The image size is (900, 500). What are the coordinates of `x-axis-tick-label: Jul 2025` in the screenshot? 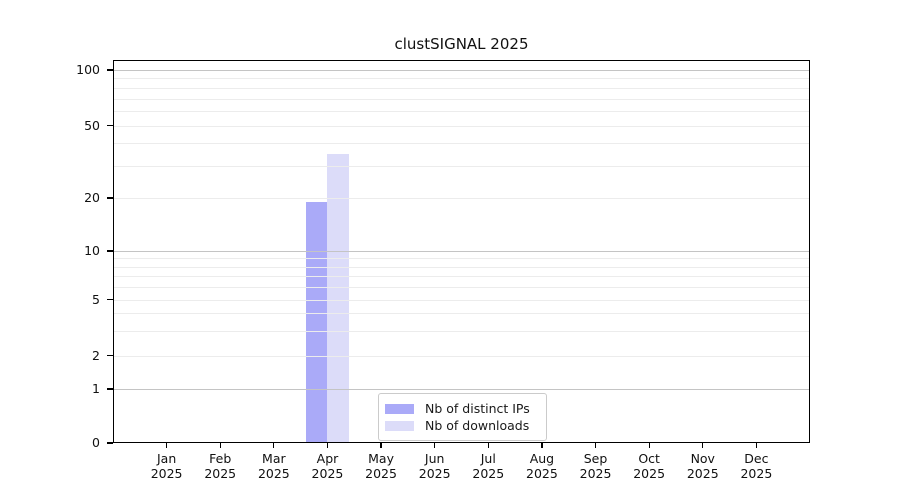 It's located at (488, 466).